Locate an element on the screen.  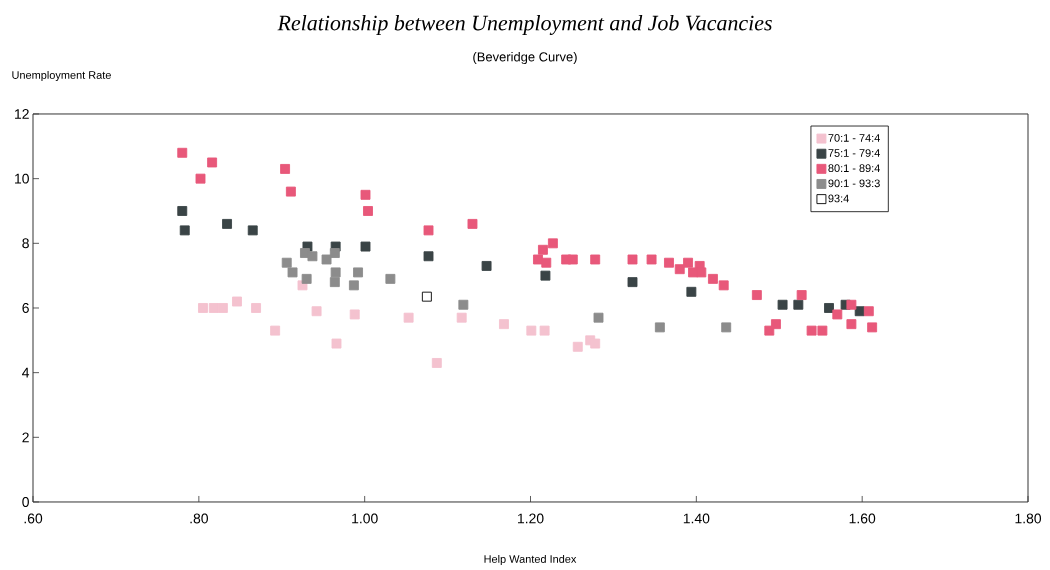
x-tick-label: 1.60 is located at coordinates (862, 518).